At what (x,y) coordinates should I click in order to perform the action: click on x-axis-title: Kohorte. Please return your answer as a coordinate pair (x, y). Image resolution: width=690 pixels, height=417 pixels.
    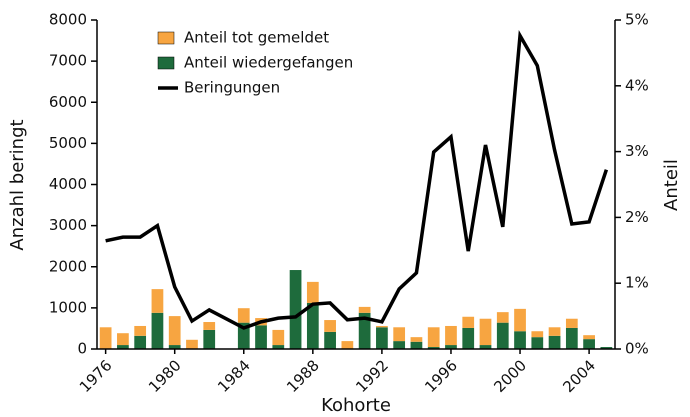
    Looking at the image, I should click on (356, 405).